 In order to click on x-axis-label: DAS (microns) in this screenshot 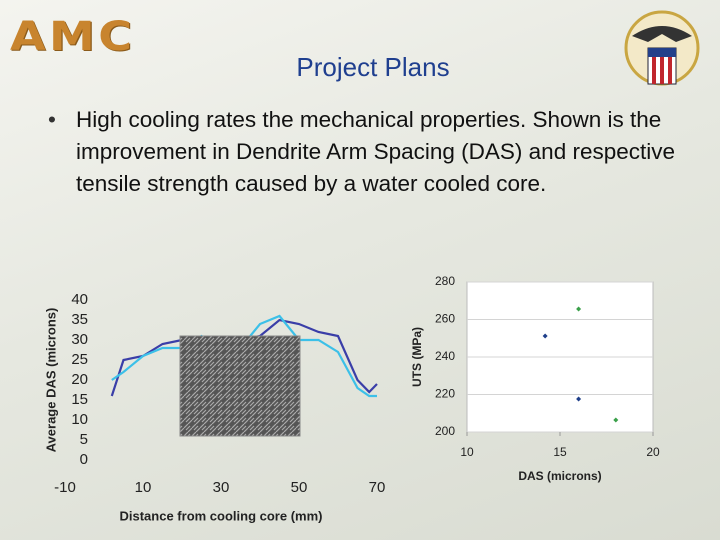, I will do `click(559, 476)`.